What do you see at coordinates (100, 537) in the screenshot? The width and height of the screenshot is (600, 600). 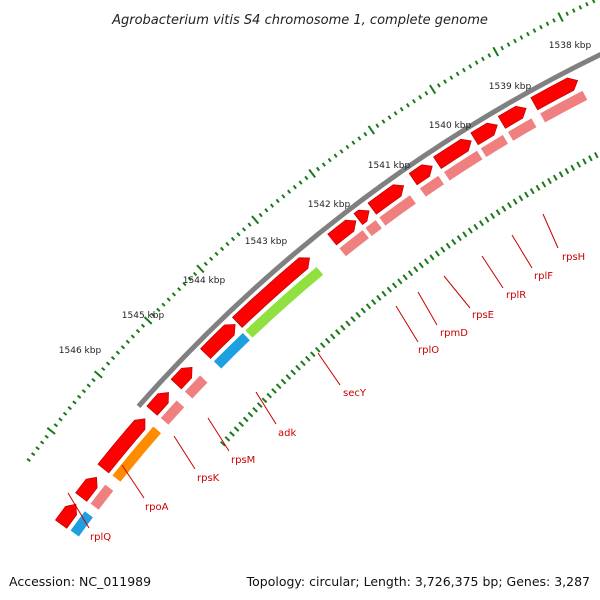 I see `gene-label: rplQ` at bounding box center [100, 537].